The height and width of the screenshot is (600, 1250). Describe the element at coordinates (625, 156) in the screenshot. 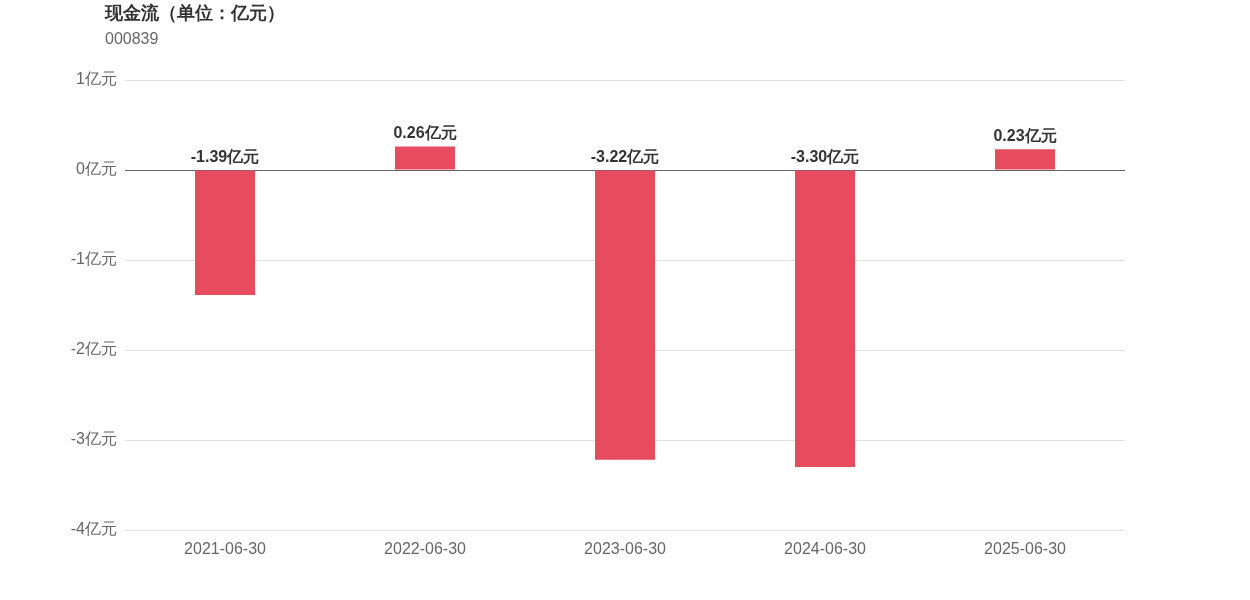

I see `data-label: -3.22亿元` at that location.